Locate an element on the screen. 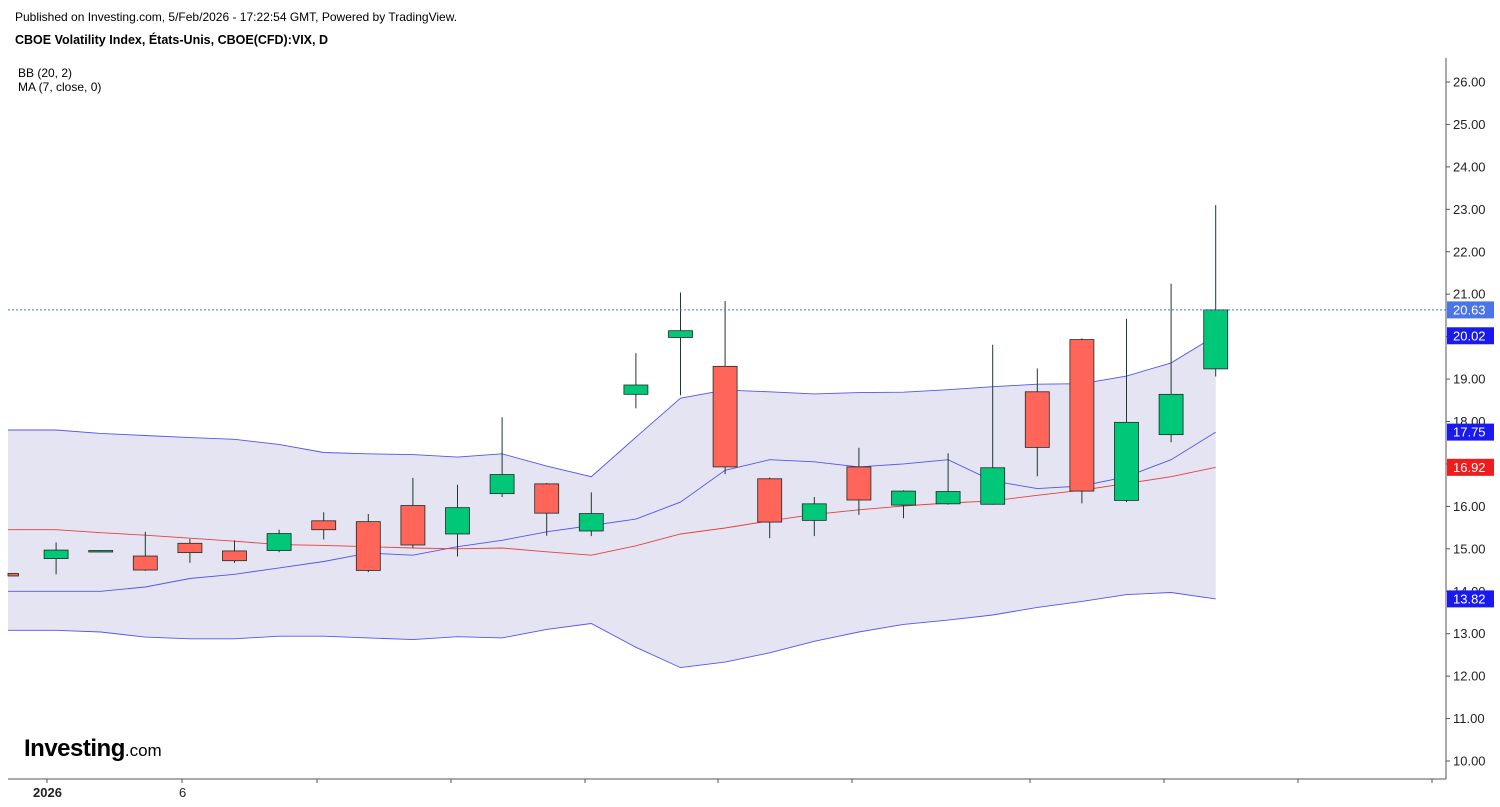 Image resolution: width=1500 pixels, height=807 pixels. time-tick-label: 6 is located at coordinates (182, 792).